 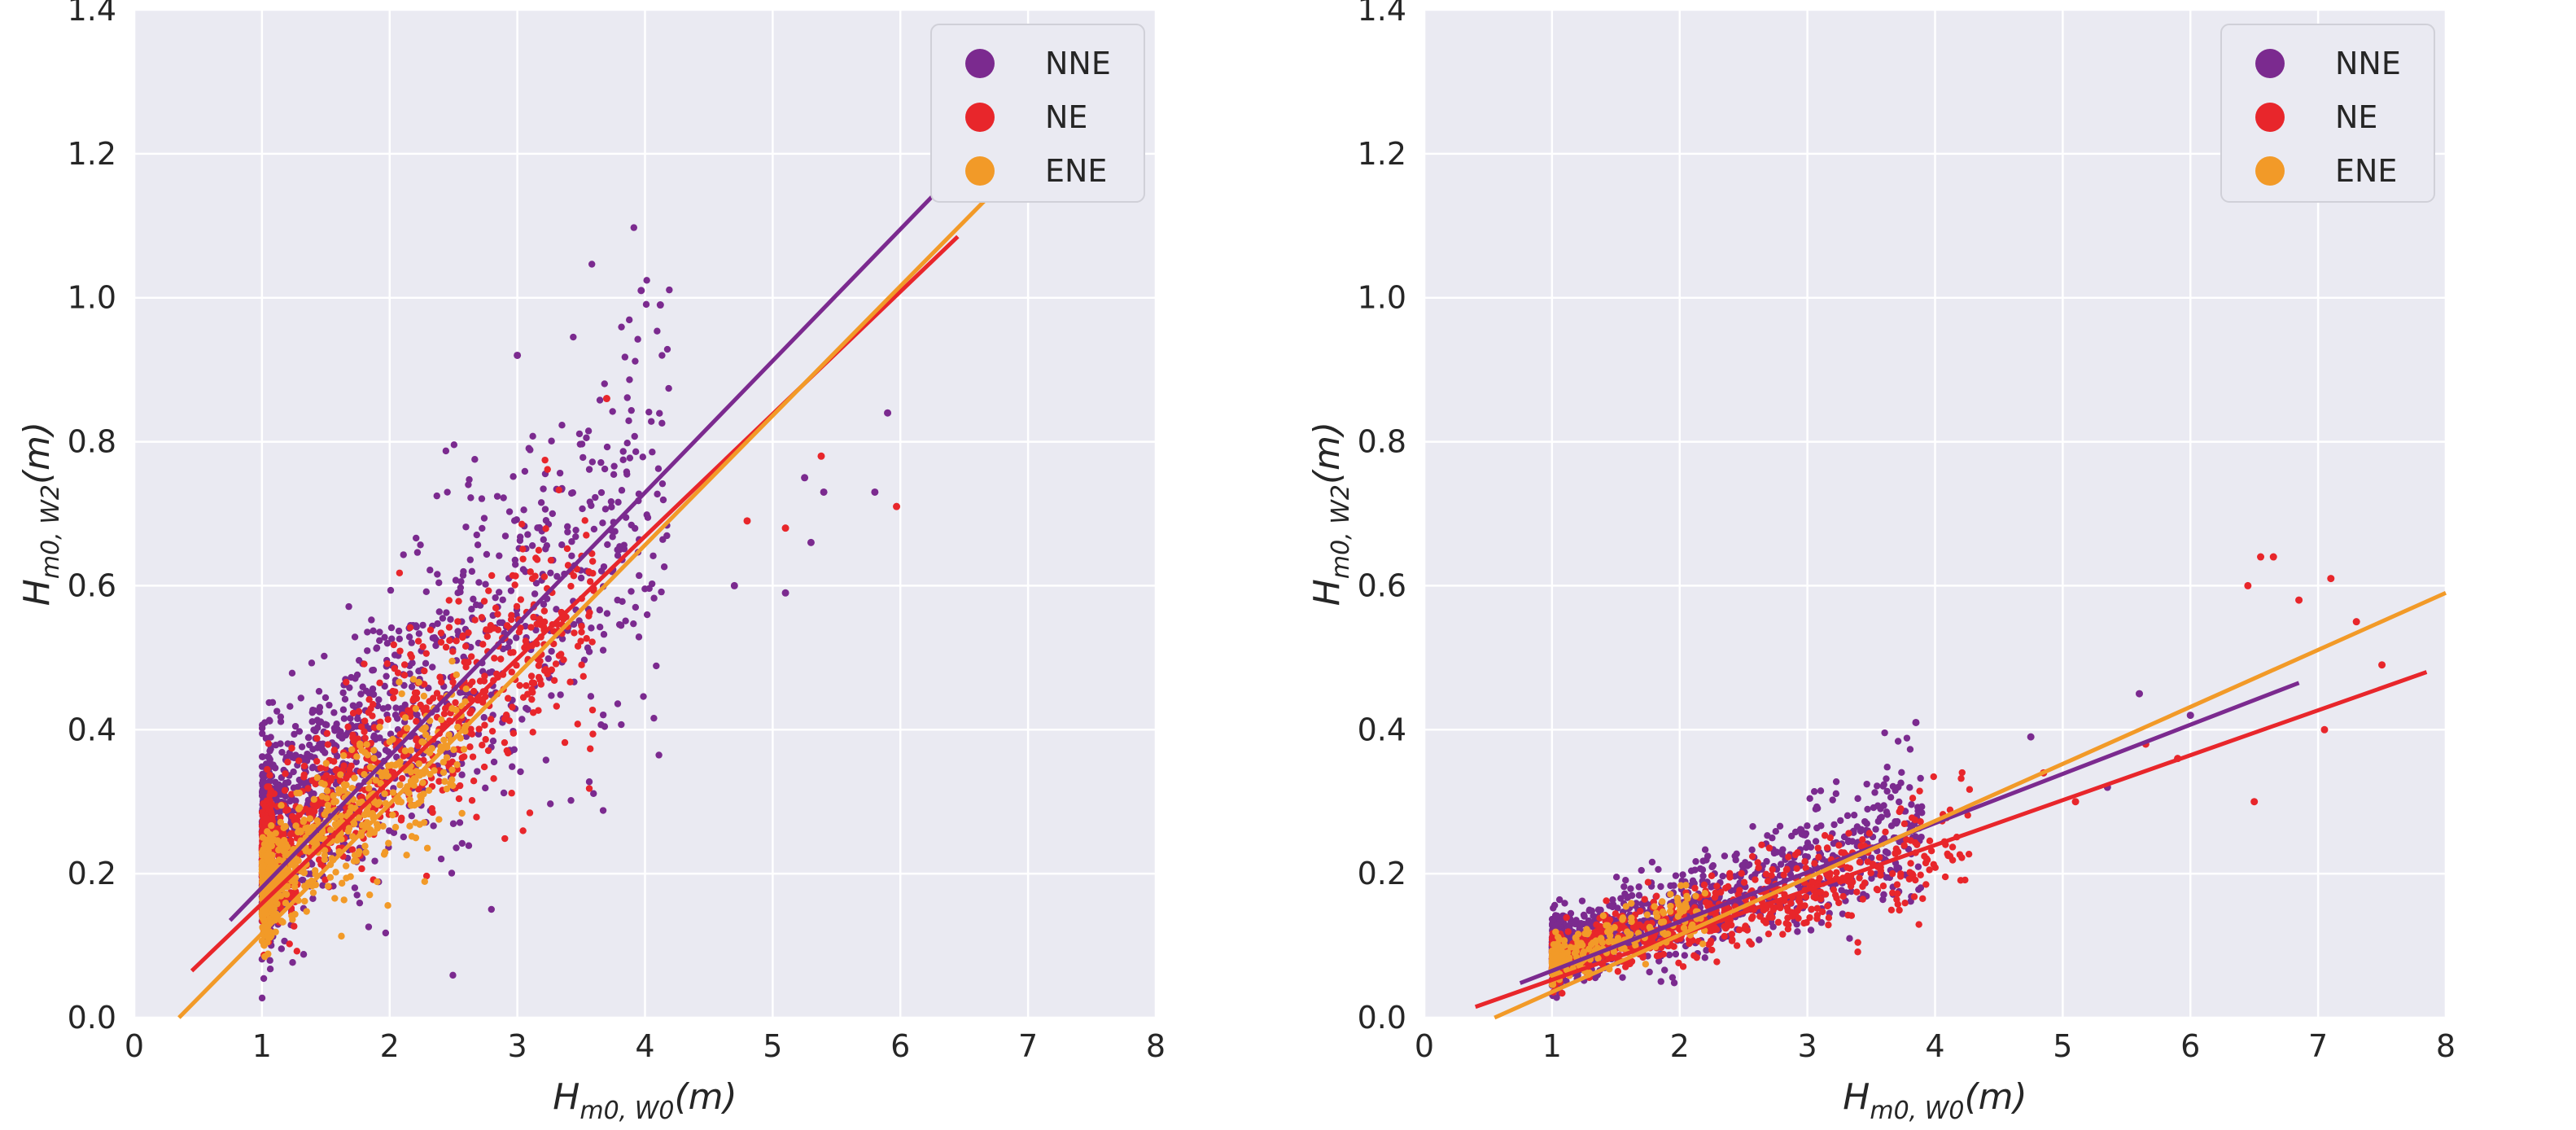 I want to click on x-tick-label: 7, so click(x=2318, y=1046).